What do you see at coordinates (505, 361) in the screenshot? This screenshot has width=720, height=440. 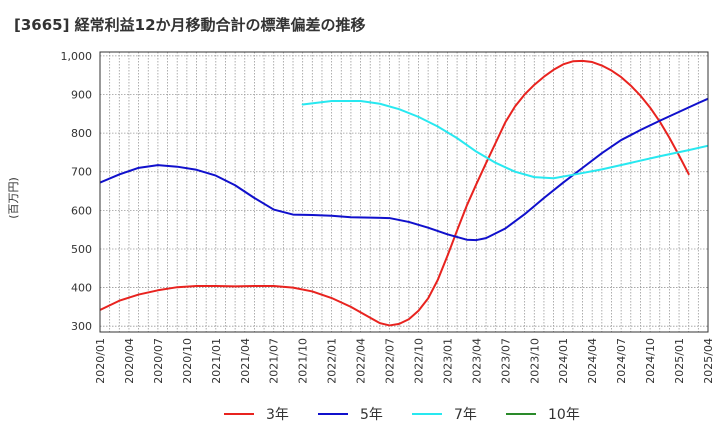 I see `x-tick-label: 2023/07` at bounding box center [505, 361].